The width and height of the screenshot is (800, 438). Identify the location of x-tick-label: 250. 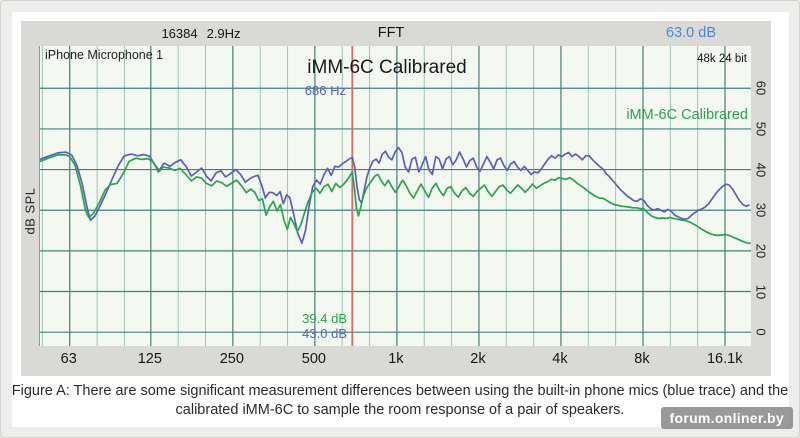
(231, 359).